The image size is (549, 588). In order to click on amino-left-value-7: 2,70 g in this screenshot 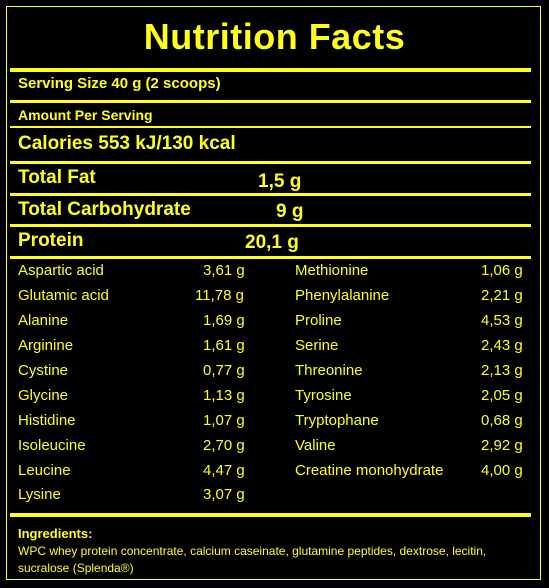, I will do `click(224, 445)`.